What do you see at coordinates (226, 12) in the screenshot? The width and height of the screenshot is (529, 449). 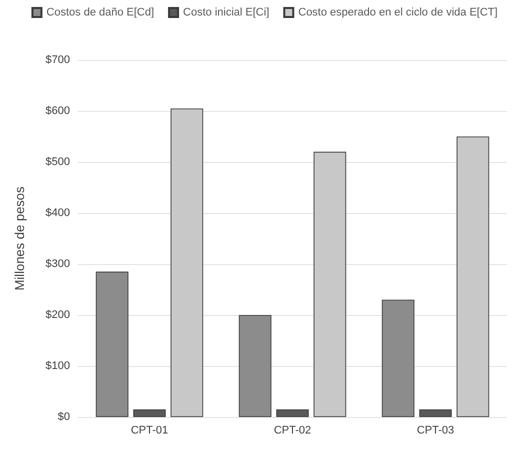 I see `legend-label: Costo inicial E[Ci]` at bounding box center [226, 12].